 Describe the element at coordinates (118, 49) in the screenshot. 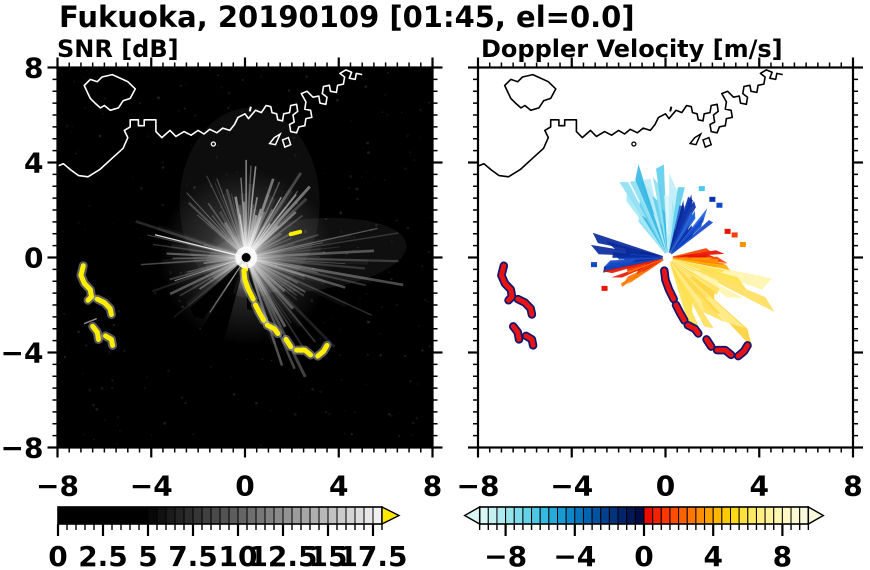

I see `snr-panel-title: SNR [dB]` at that location.